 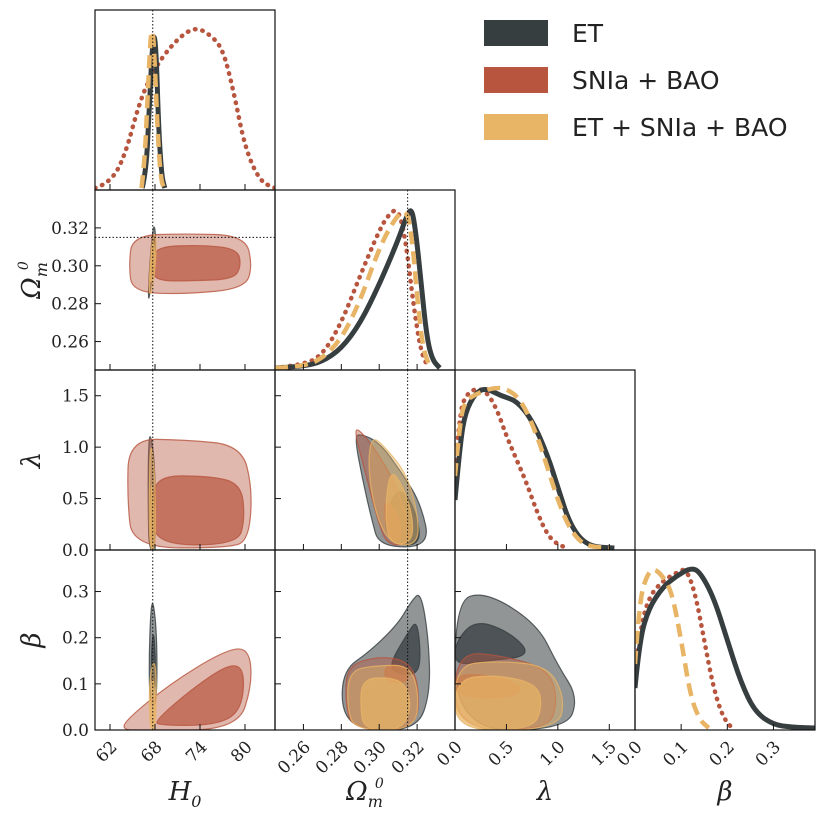 What do you see at coordinates (675, 753) in the screenshot?
I see `x-tick-label-beta: 0.1` at bounding box center [675, 753].